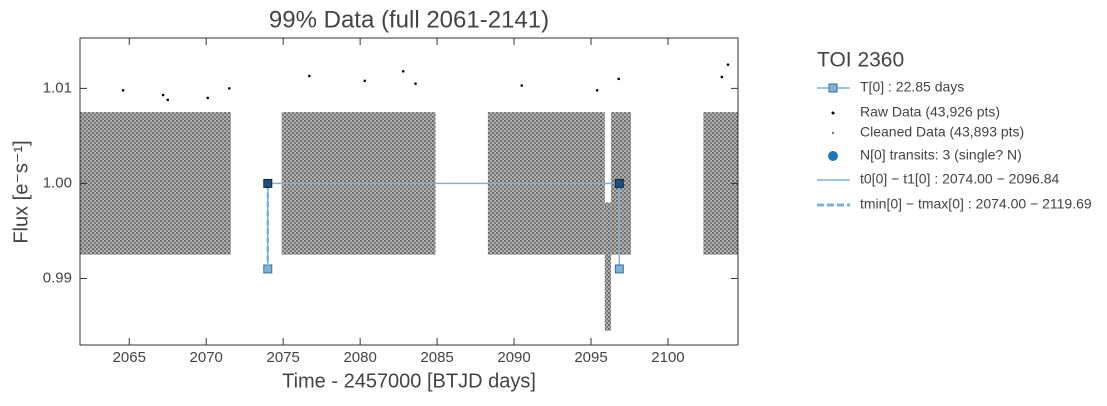  I want to click on legend-label: tmin[0] − tmax[0] : 2074.00 − 2119.69, so click(976, 204).